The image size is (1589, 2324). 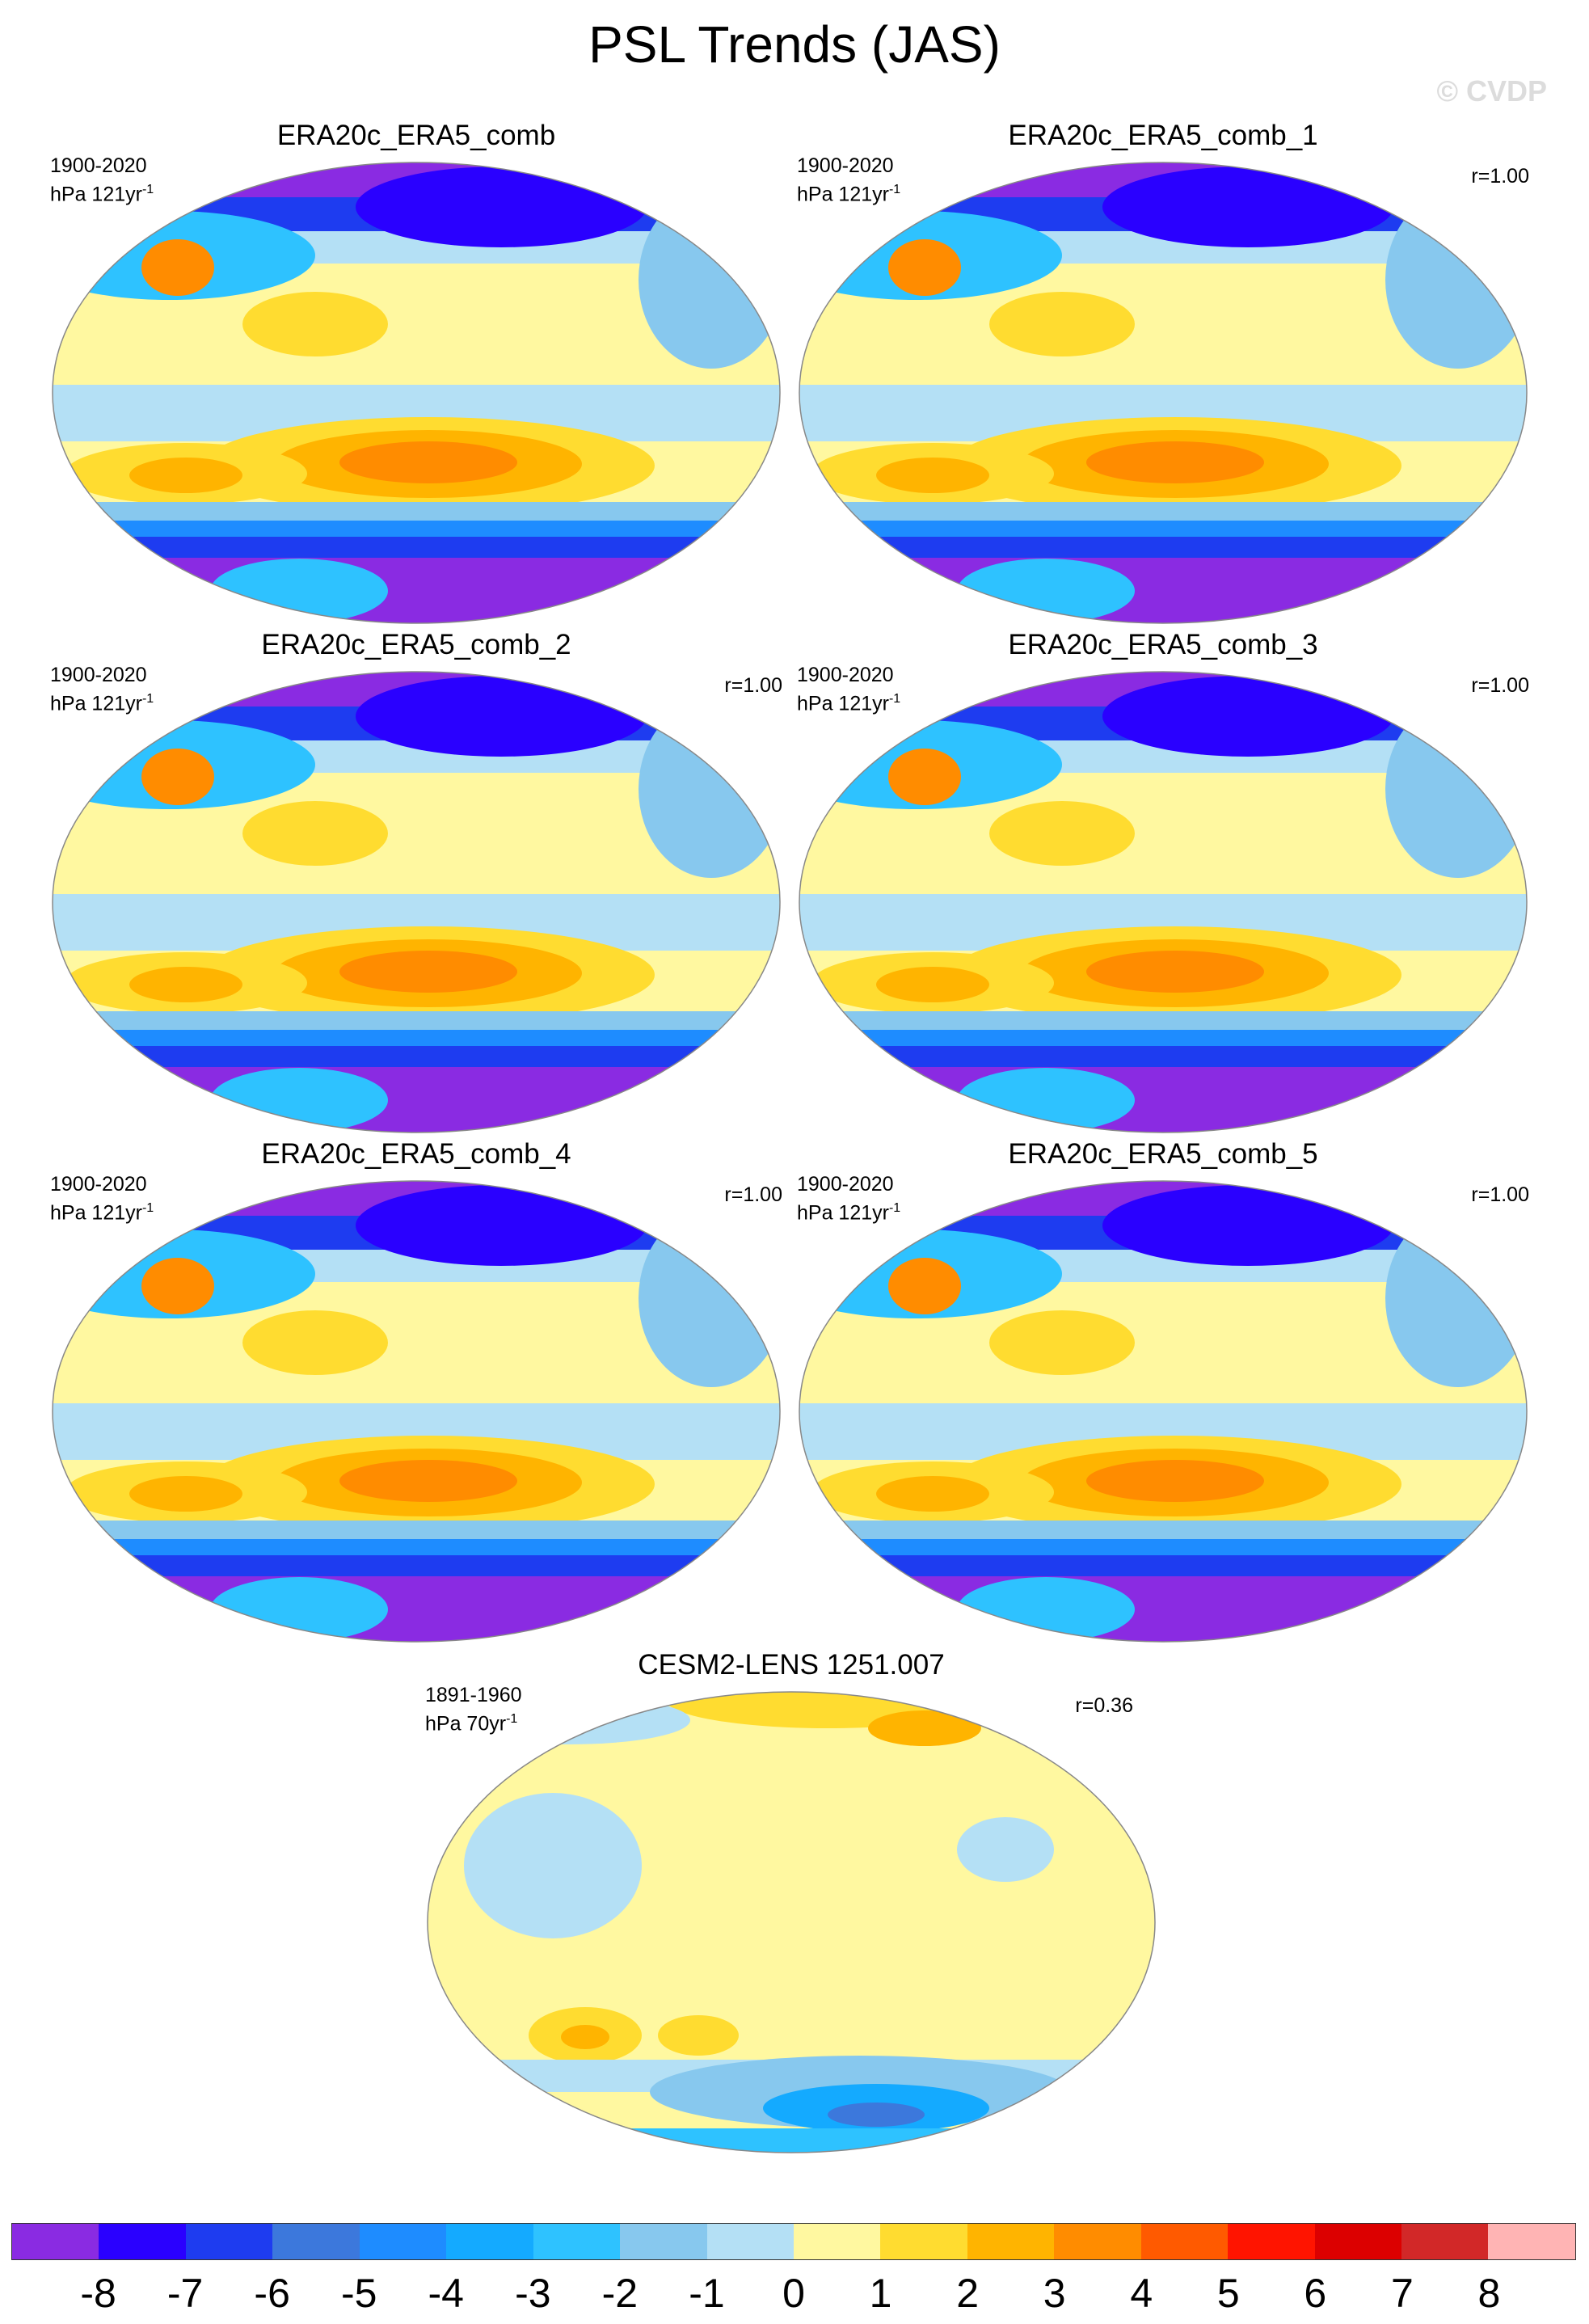 I want to click on figure-title: PSL Trends (JAS), so click(x=794, y=44).